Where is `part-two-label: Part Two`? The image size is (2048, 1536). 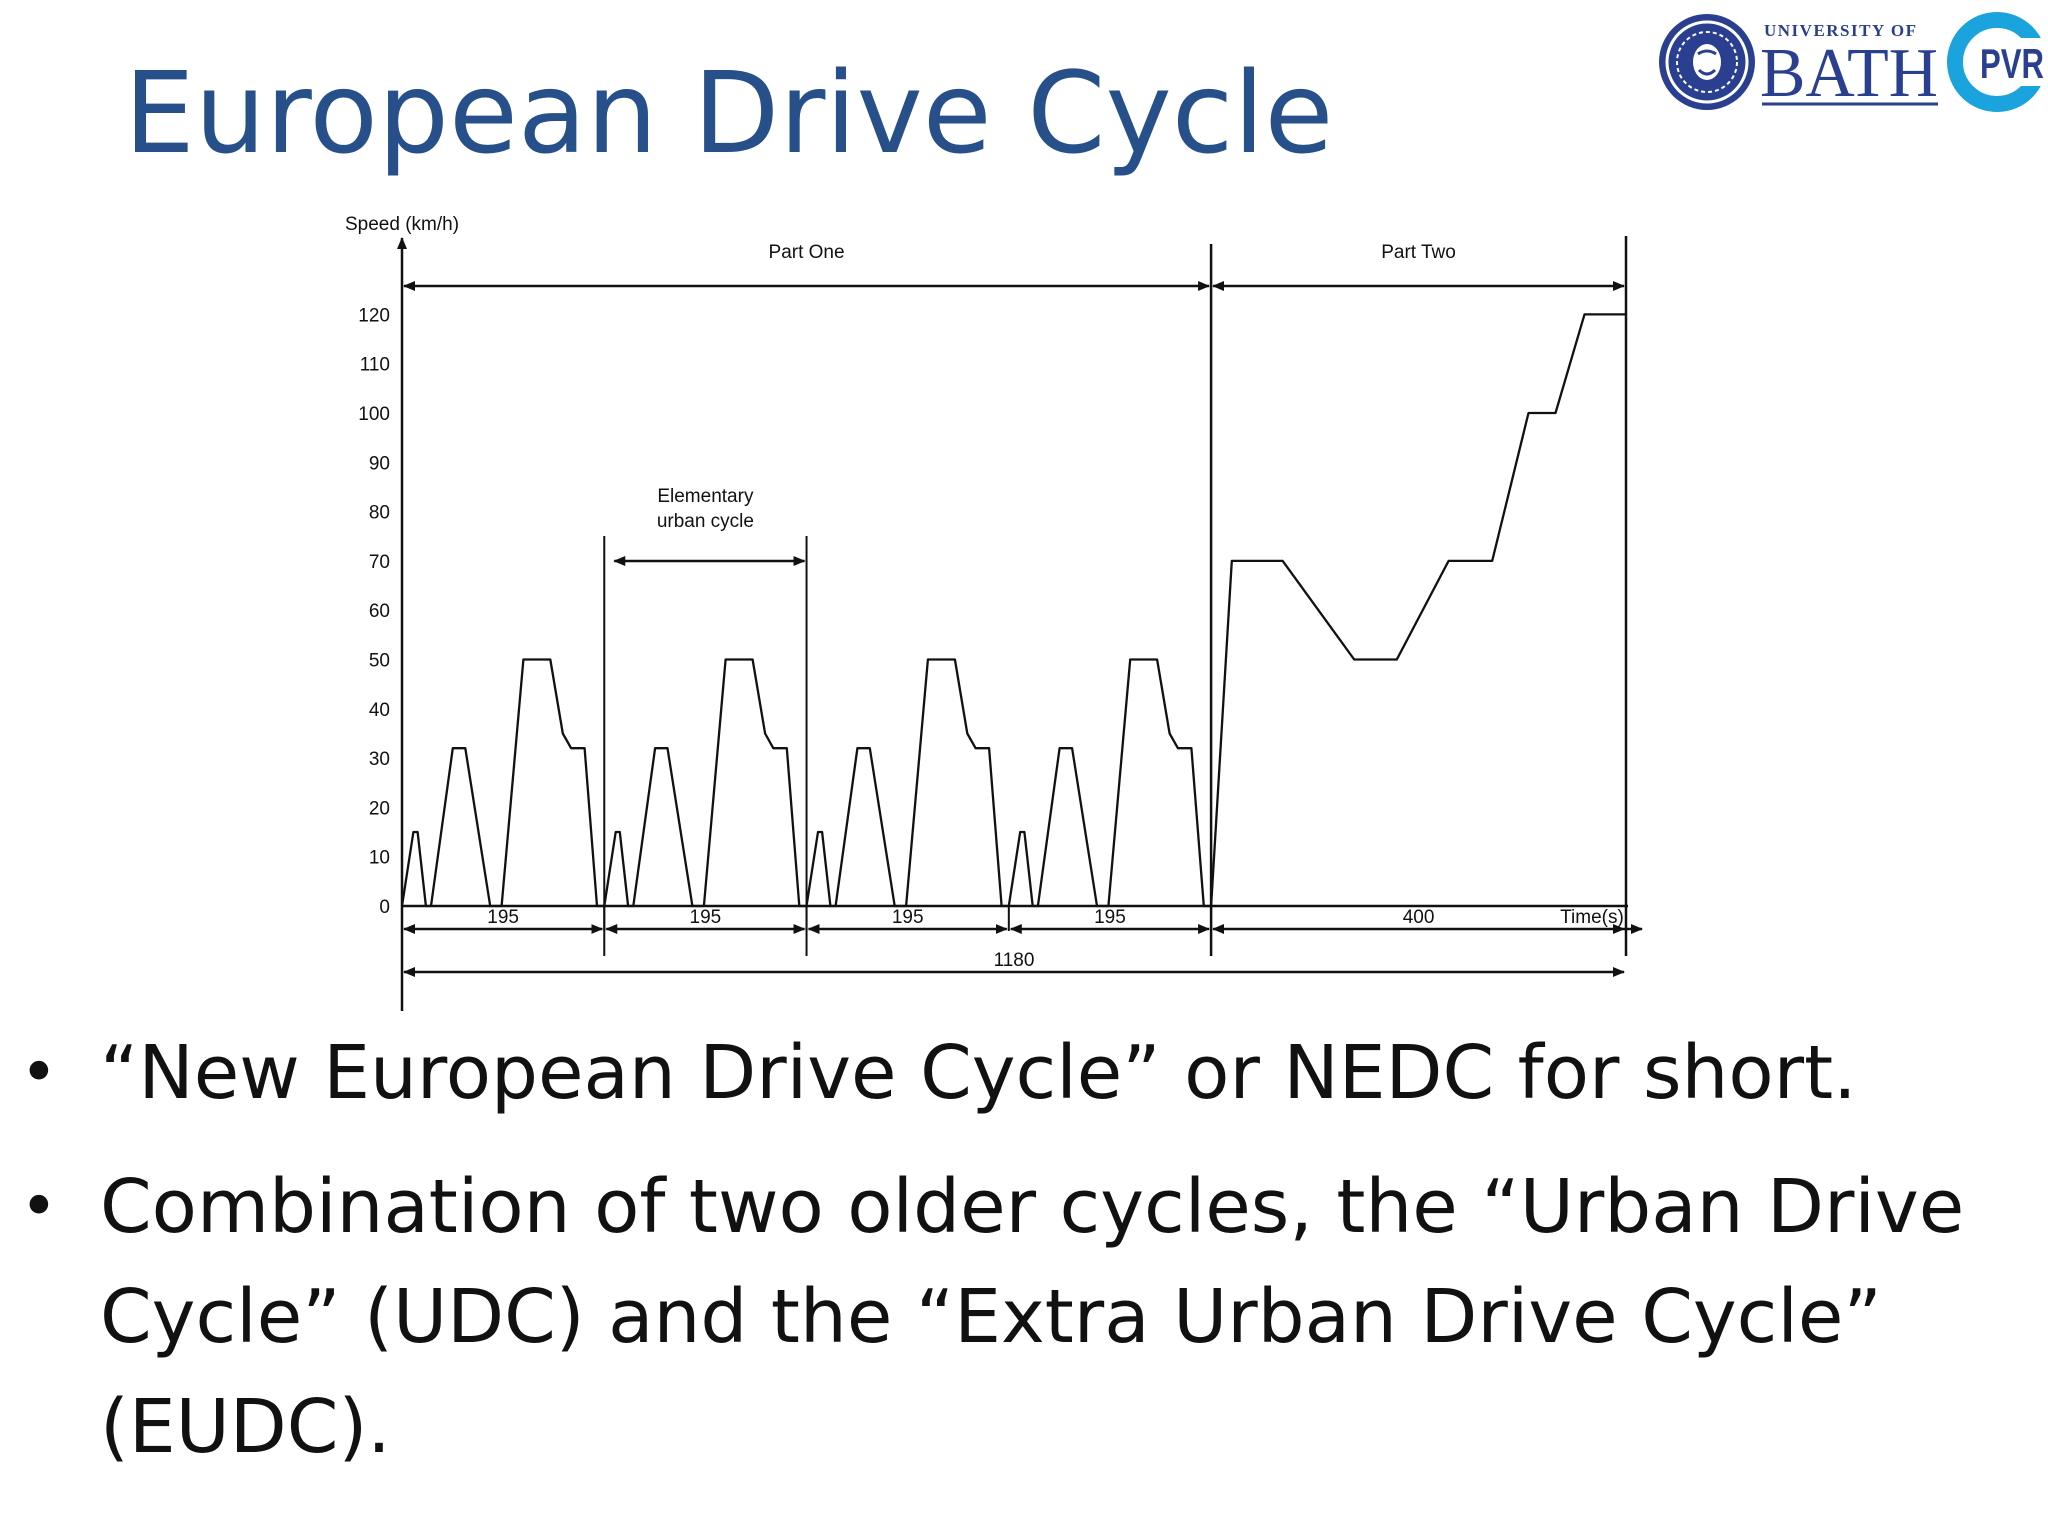 part-two-label: Part Two is located at coordinates (1418, 252).